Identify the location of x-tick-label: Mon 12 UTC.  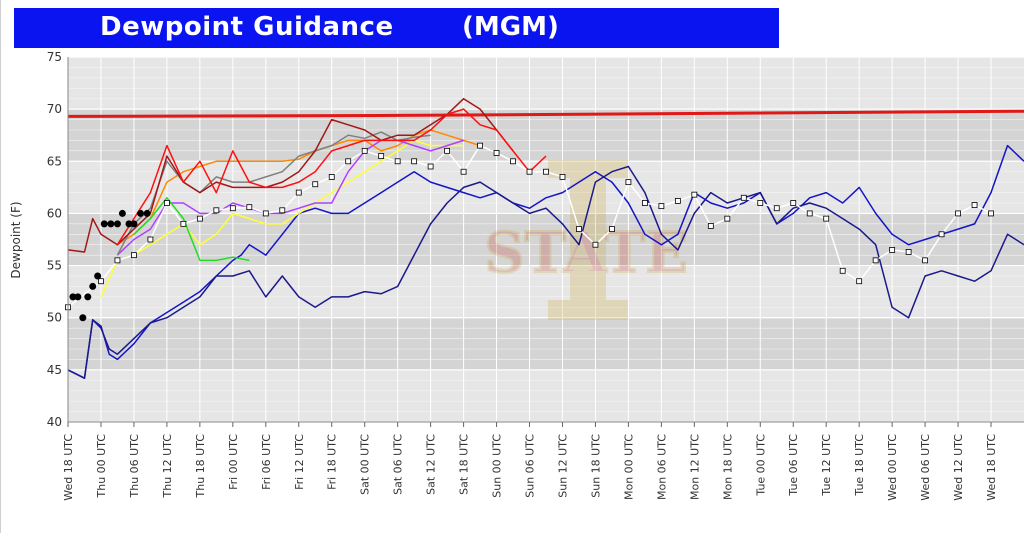
(694, 467).